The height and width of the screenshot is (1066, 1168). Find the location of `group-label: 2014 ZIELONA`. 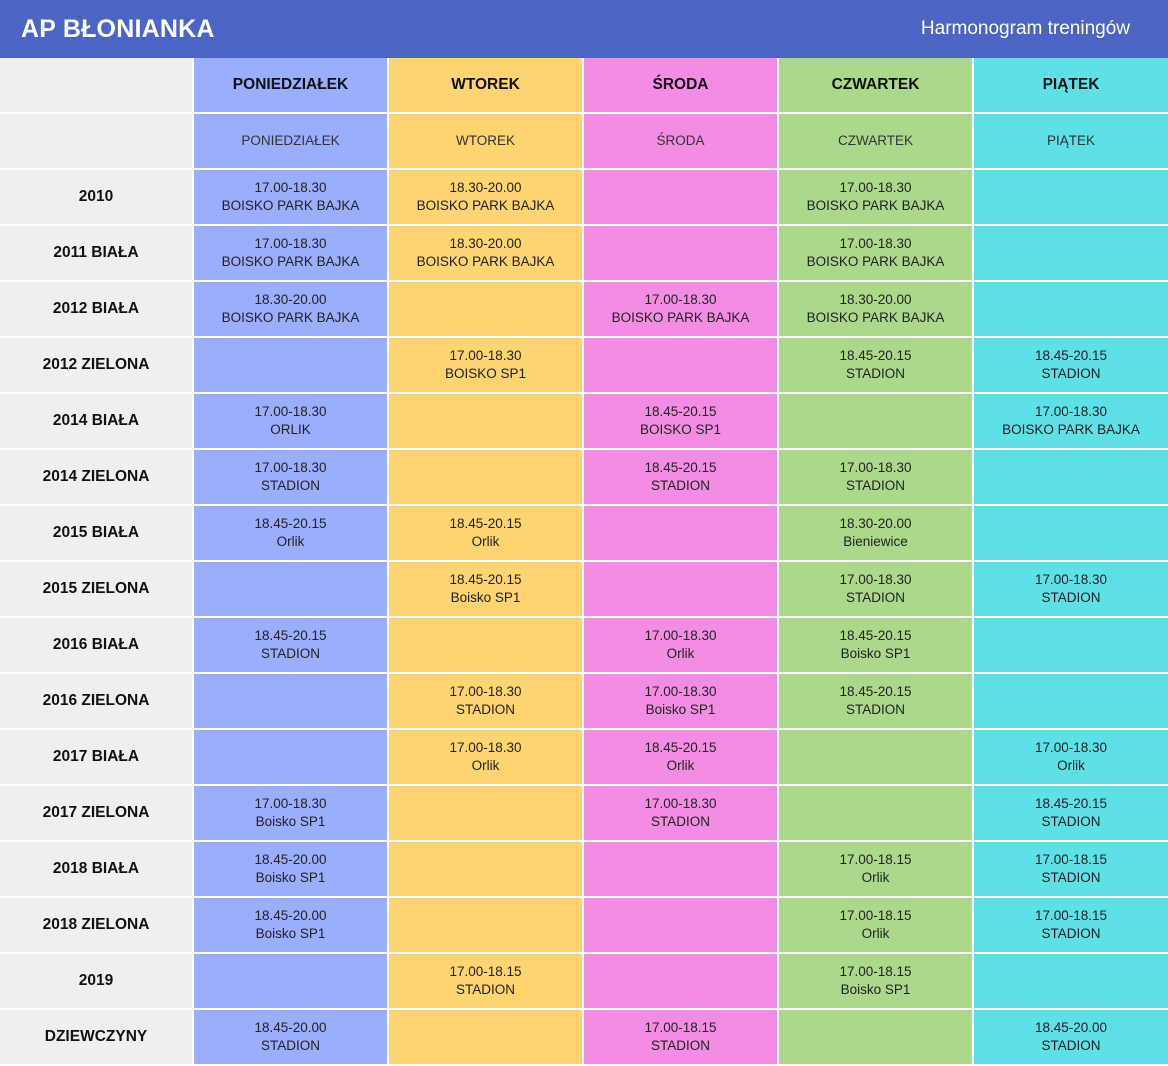

group-label: 2014 ZIELONA is located at coordinates (97, 478).